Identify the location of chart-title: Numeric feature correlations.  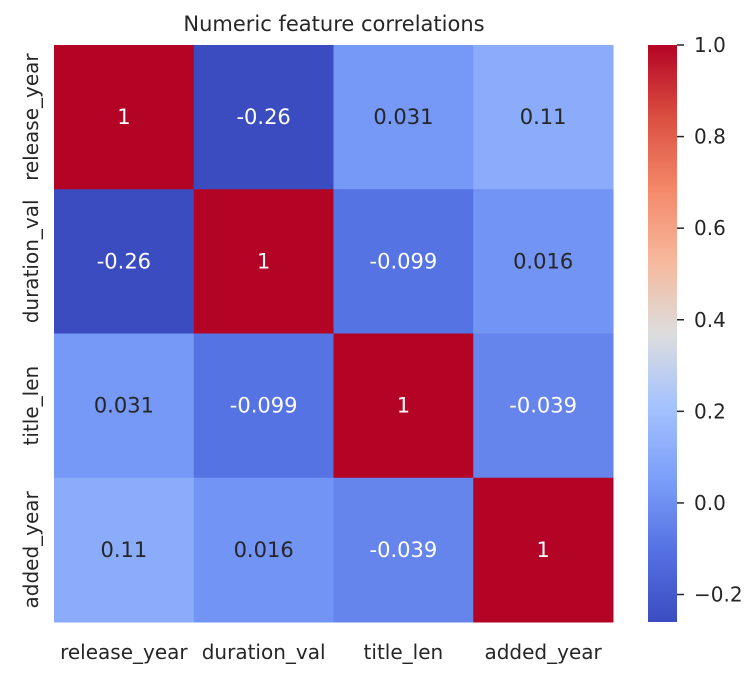
(333, 24).